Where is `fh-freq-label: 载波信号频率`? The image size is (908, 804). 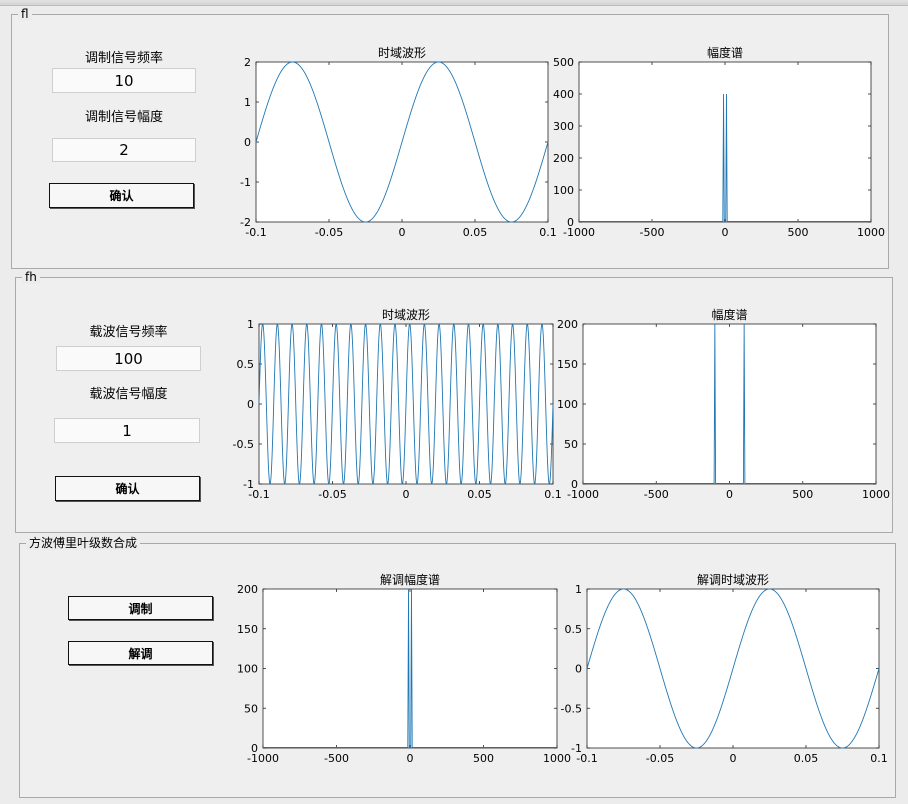
fh-freq-label: 载波信号频率 is located at coordinates (128, 332).